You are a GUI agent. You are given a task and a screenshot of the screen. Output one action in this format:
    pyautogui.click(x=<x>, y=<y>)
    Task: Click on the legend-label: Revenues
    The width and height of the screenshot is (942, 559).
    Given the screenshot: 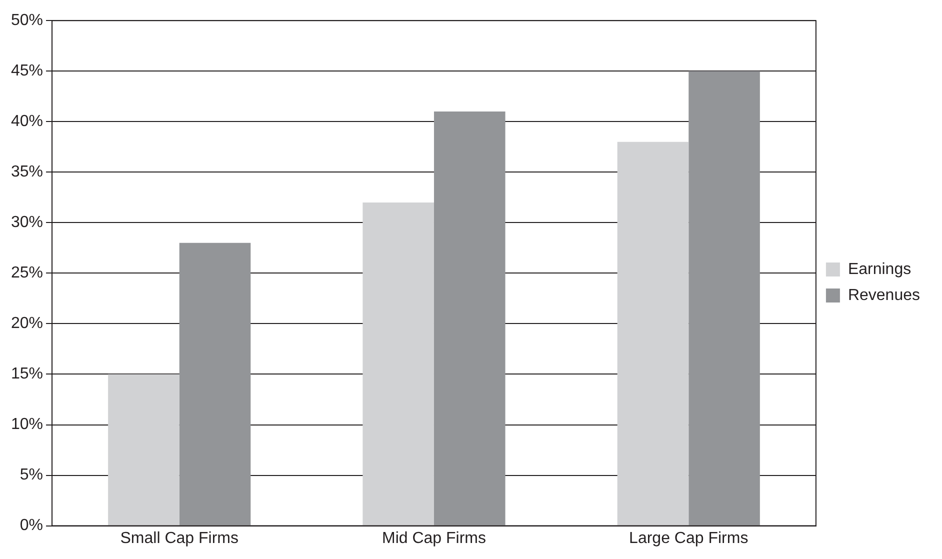 What is the action you would take?
    pyautogui.click(x=884, y=295)
    